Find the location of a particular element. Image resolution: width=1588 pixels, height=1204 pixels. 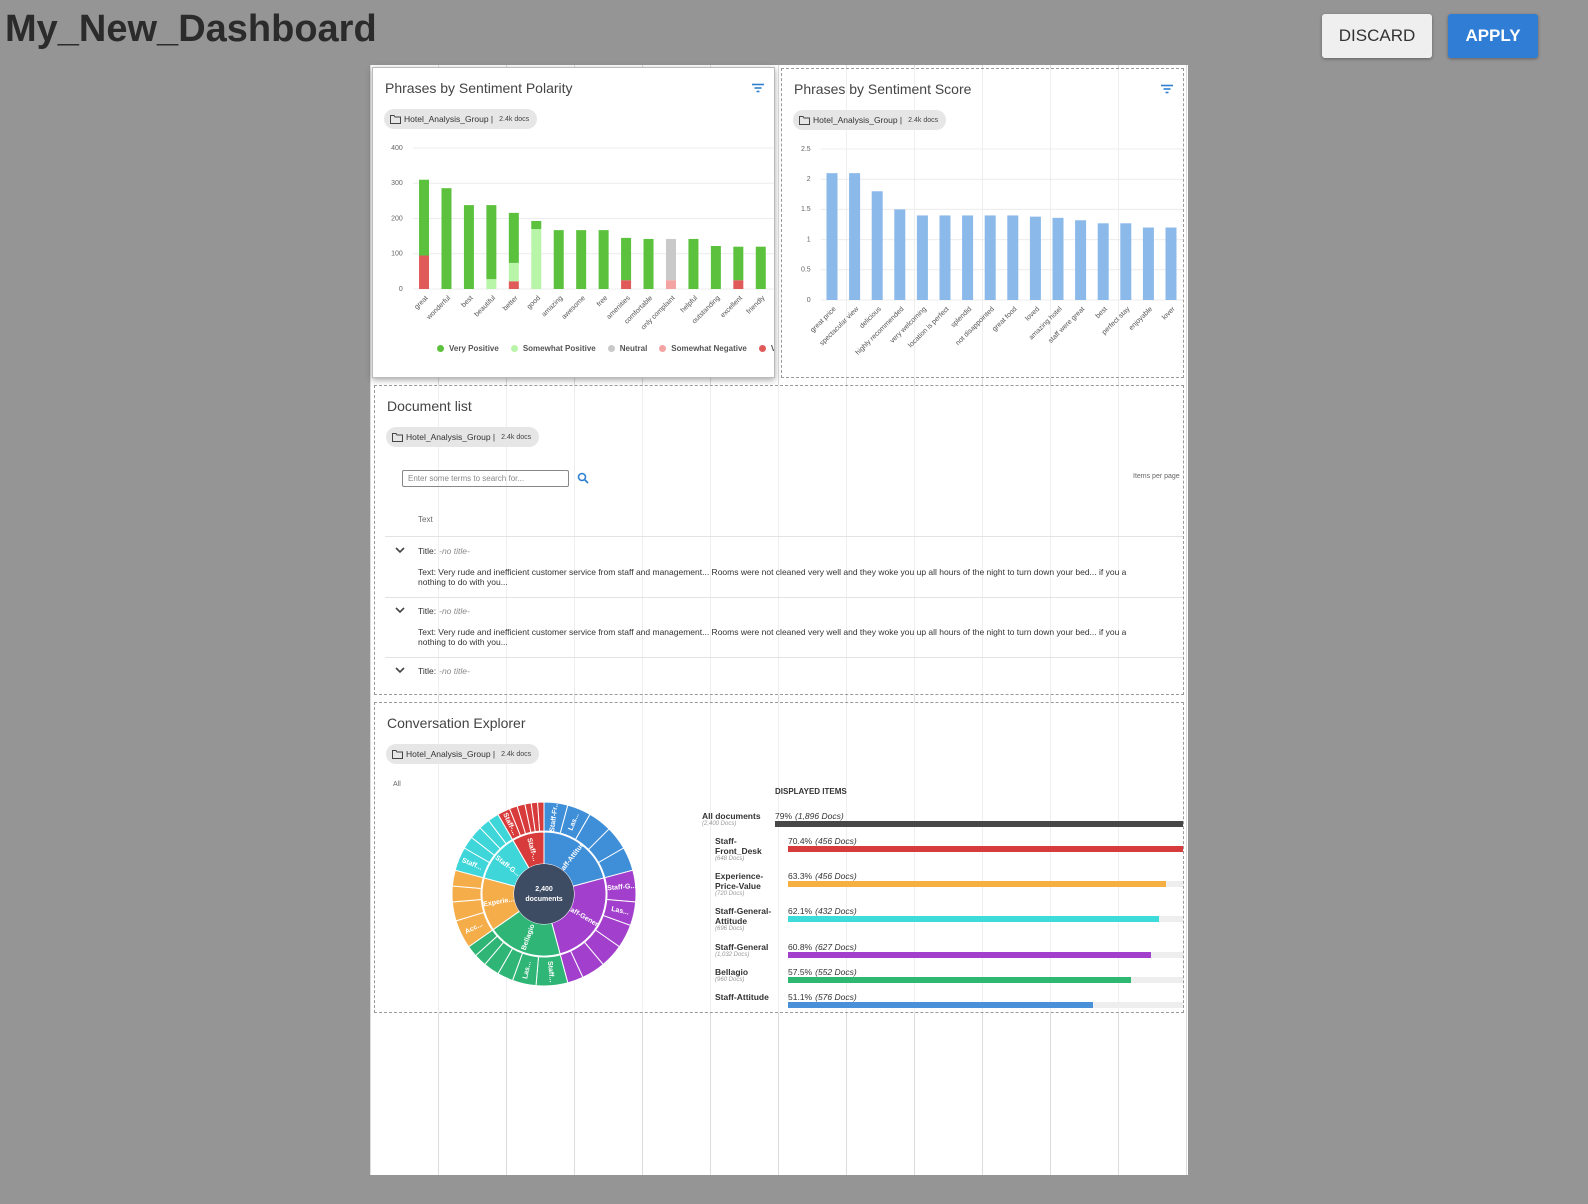

docs-label: (456 Docs) is located at coordinates (836, 876).